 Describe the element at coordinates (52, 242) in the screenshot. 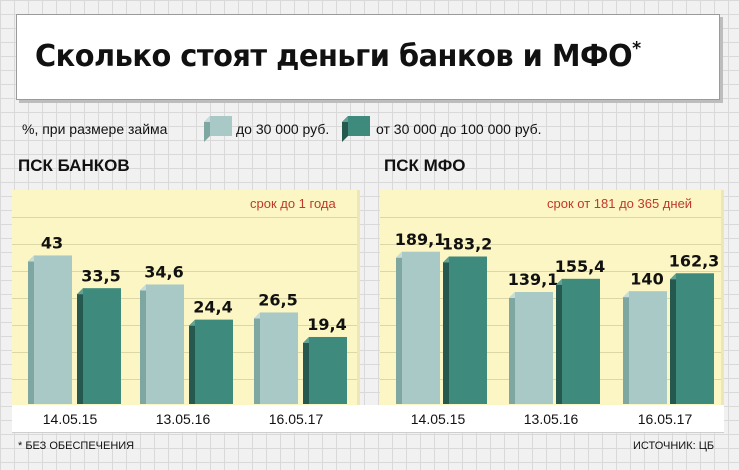

I see `bar-value-label-0-0-0: 43` at that location.